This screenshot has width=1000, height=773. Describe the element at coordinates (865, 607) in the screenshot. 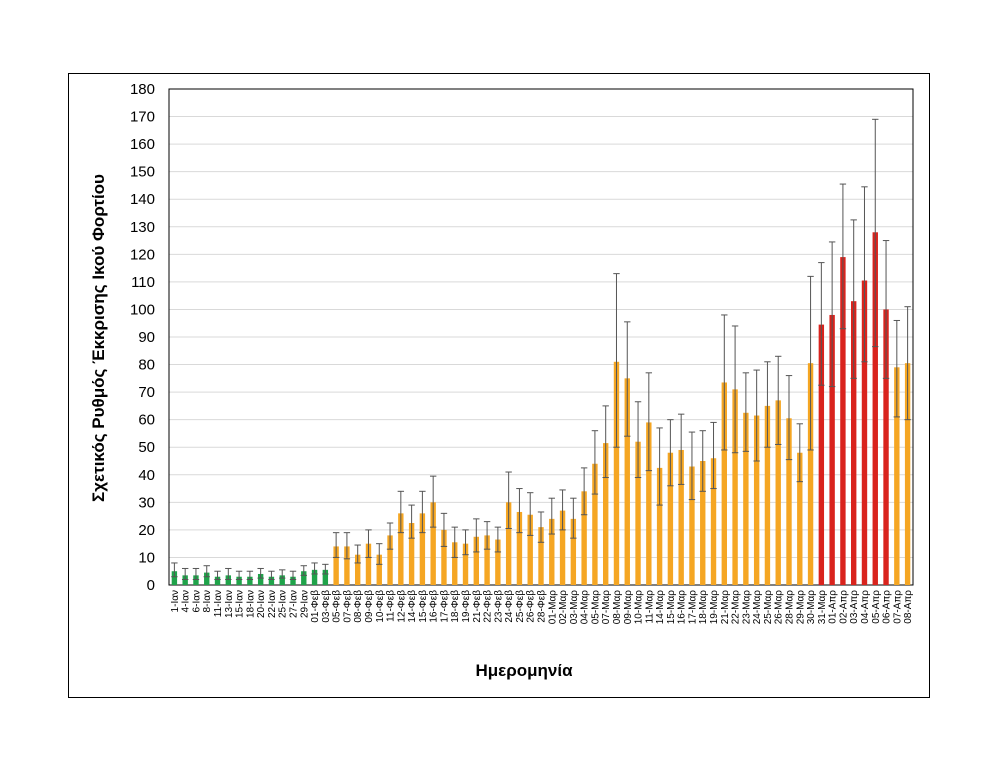

I see `x-tick-label: 04-Απρ` at that location.